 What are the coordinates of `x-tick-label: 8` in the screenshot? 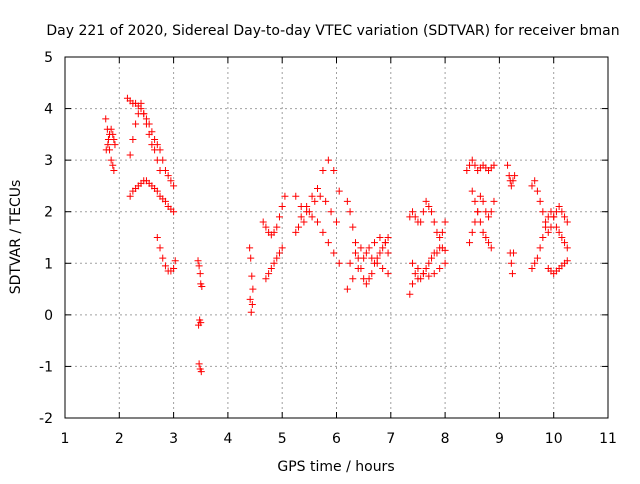 It's located at (445, 439).